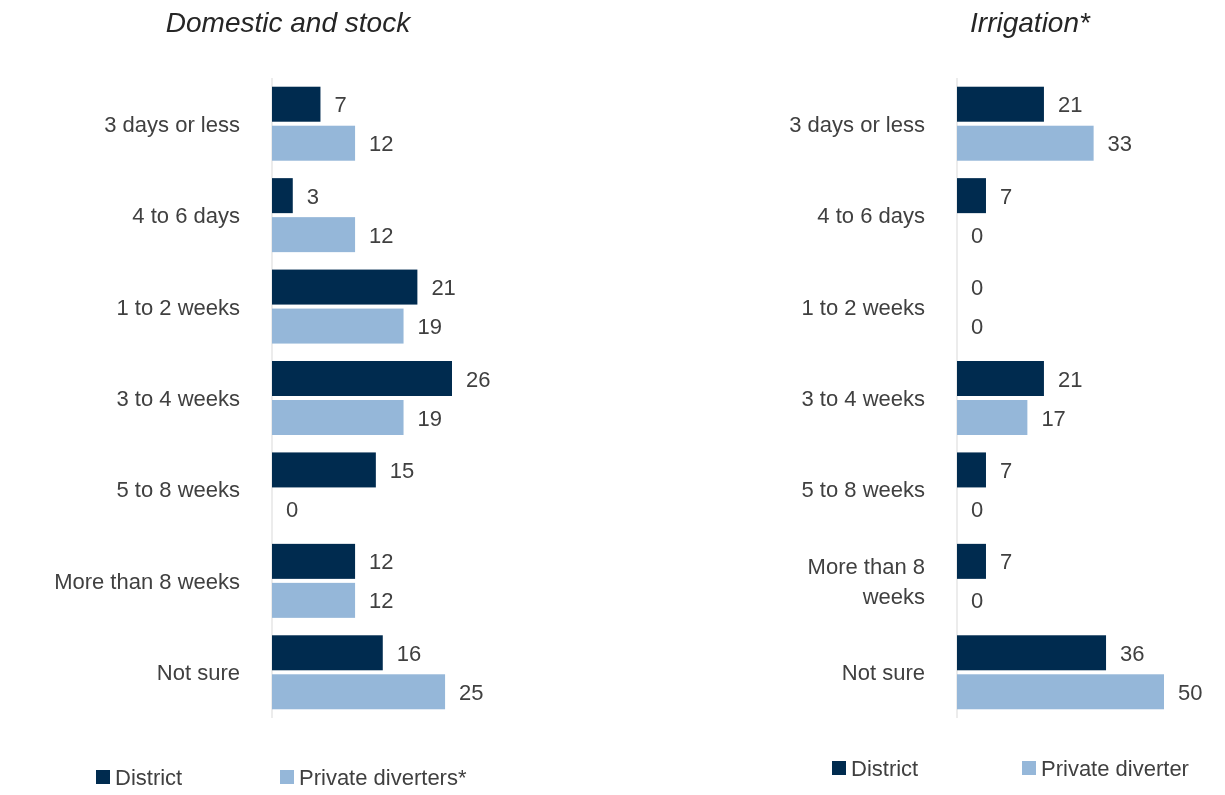 The height and width of the screenshot is (795, 1225). I want to click on chart-title: Irrigation*, so click(1031, 22).